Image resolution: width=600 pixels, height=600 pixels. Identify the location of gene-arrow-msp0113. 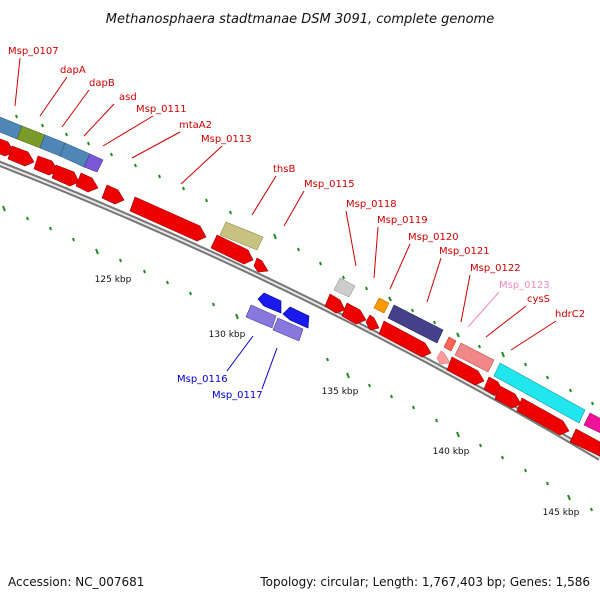
(168, 219).